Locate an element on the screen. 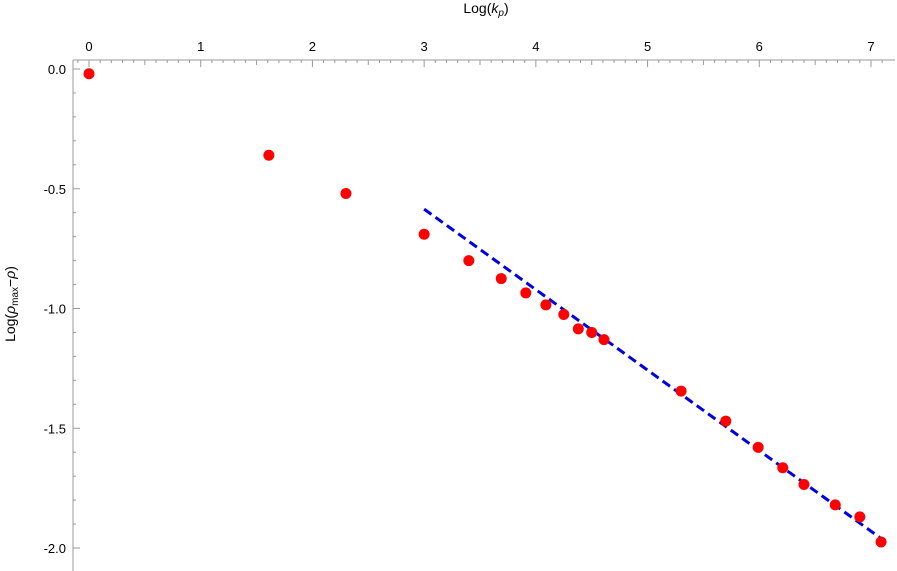 The width and height of the screenshot is (897, 571). x-axis-title: Log(kp) is located at coordinates (485, 9).